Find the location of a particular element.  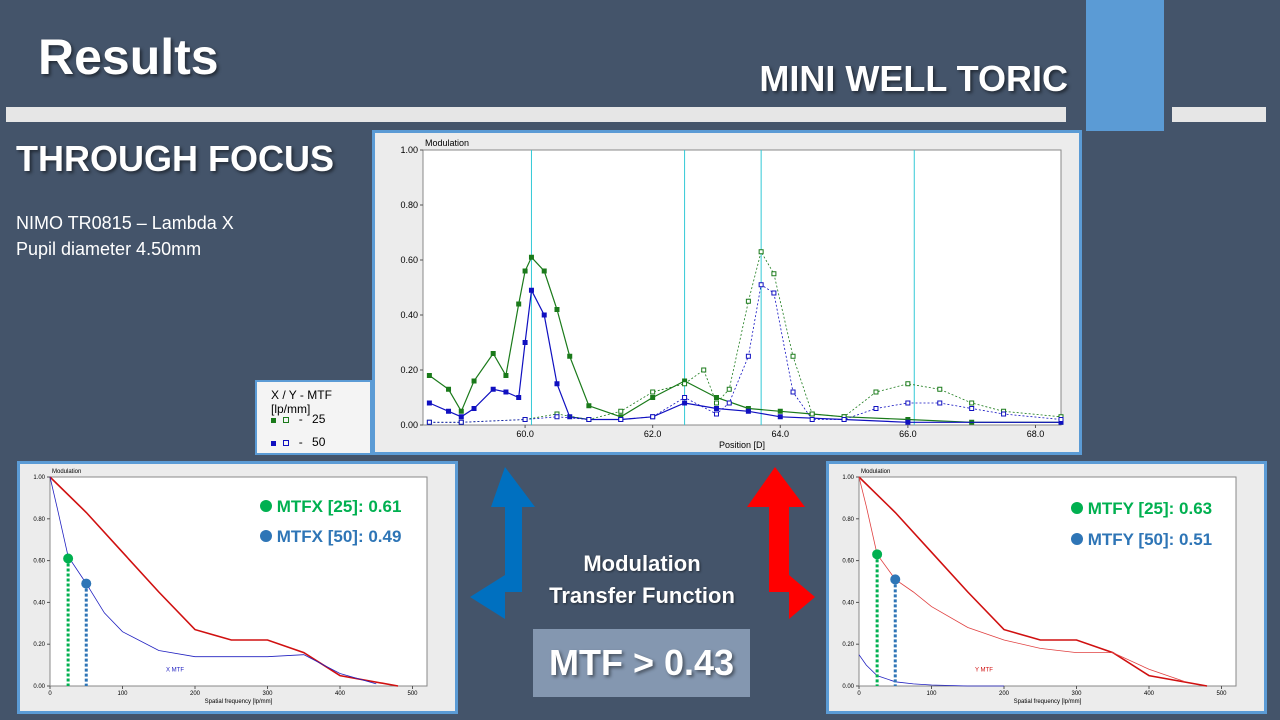

x-tick-label: 66.0 is located at coordinates (908, 434).